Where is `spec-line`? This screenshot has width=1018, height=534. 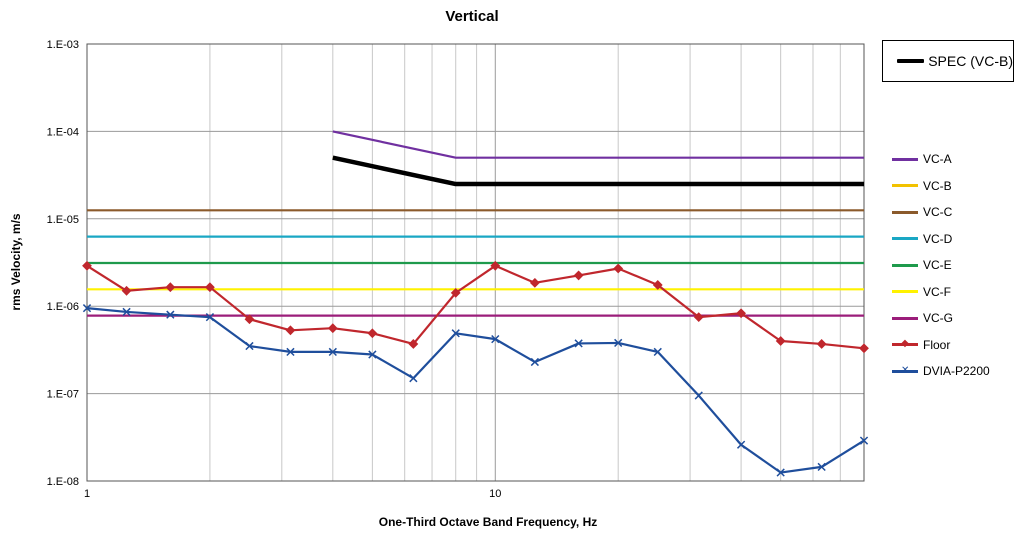 spec-line is located at coordinates (598, 171).